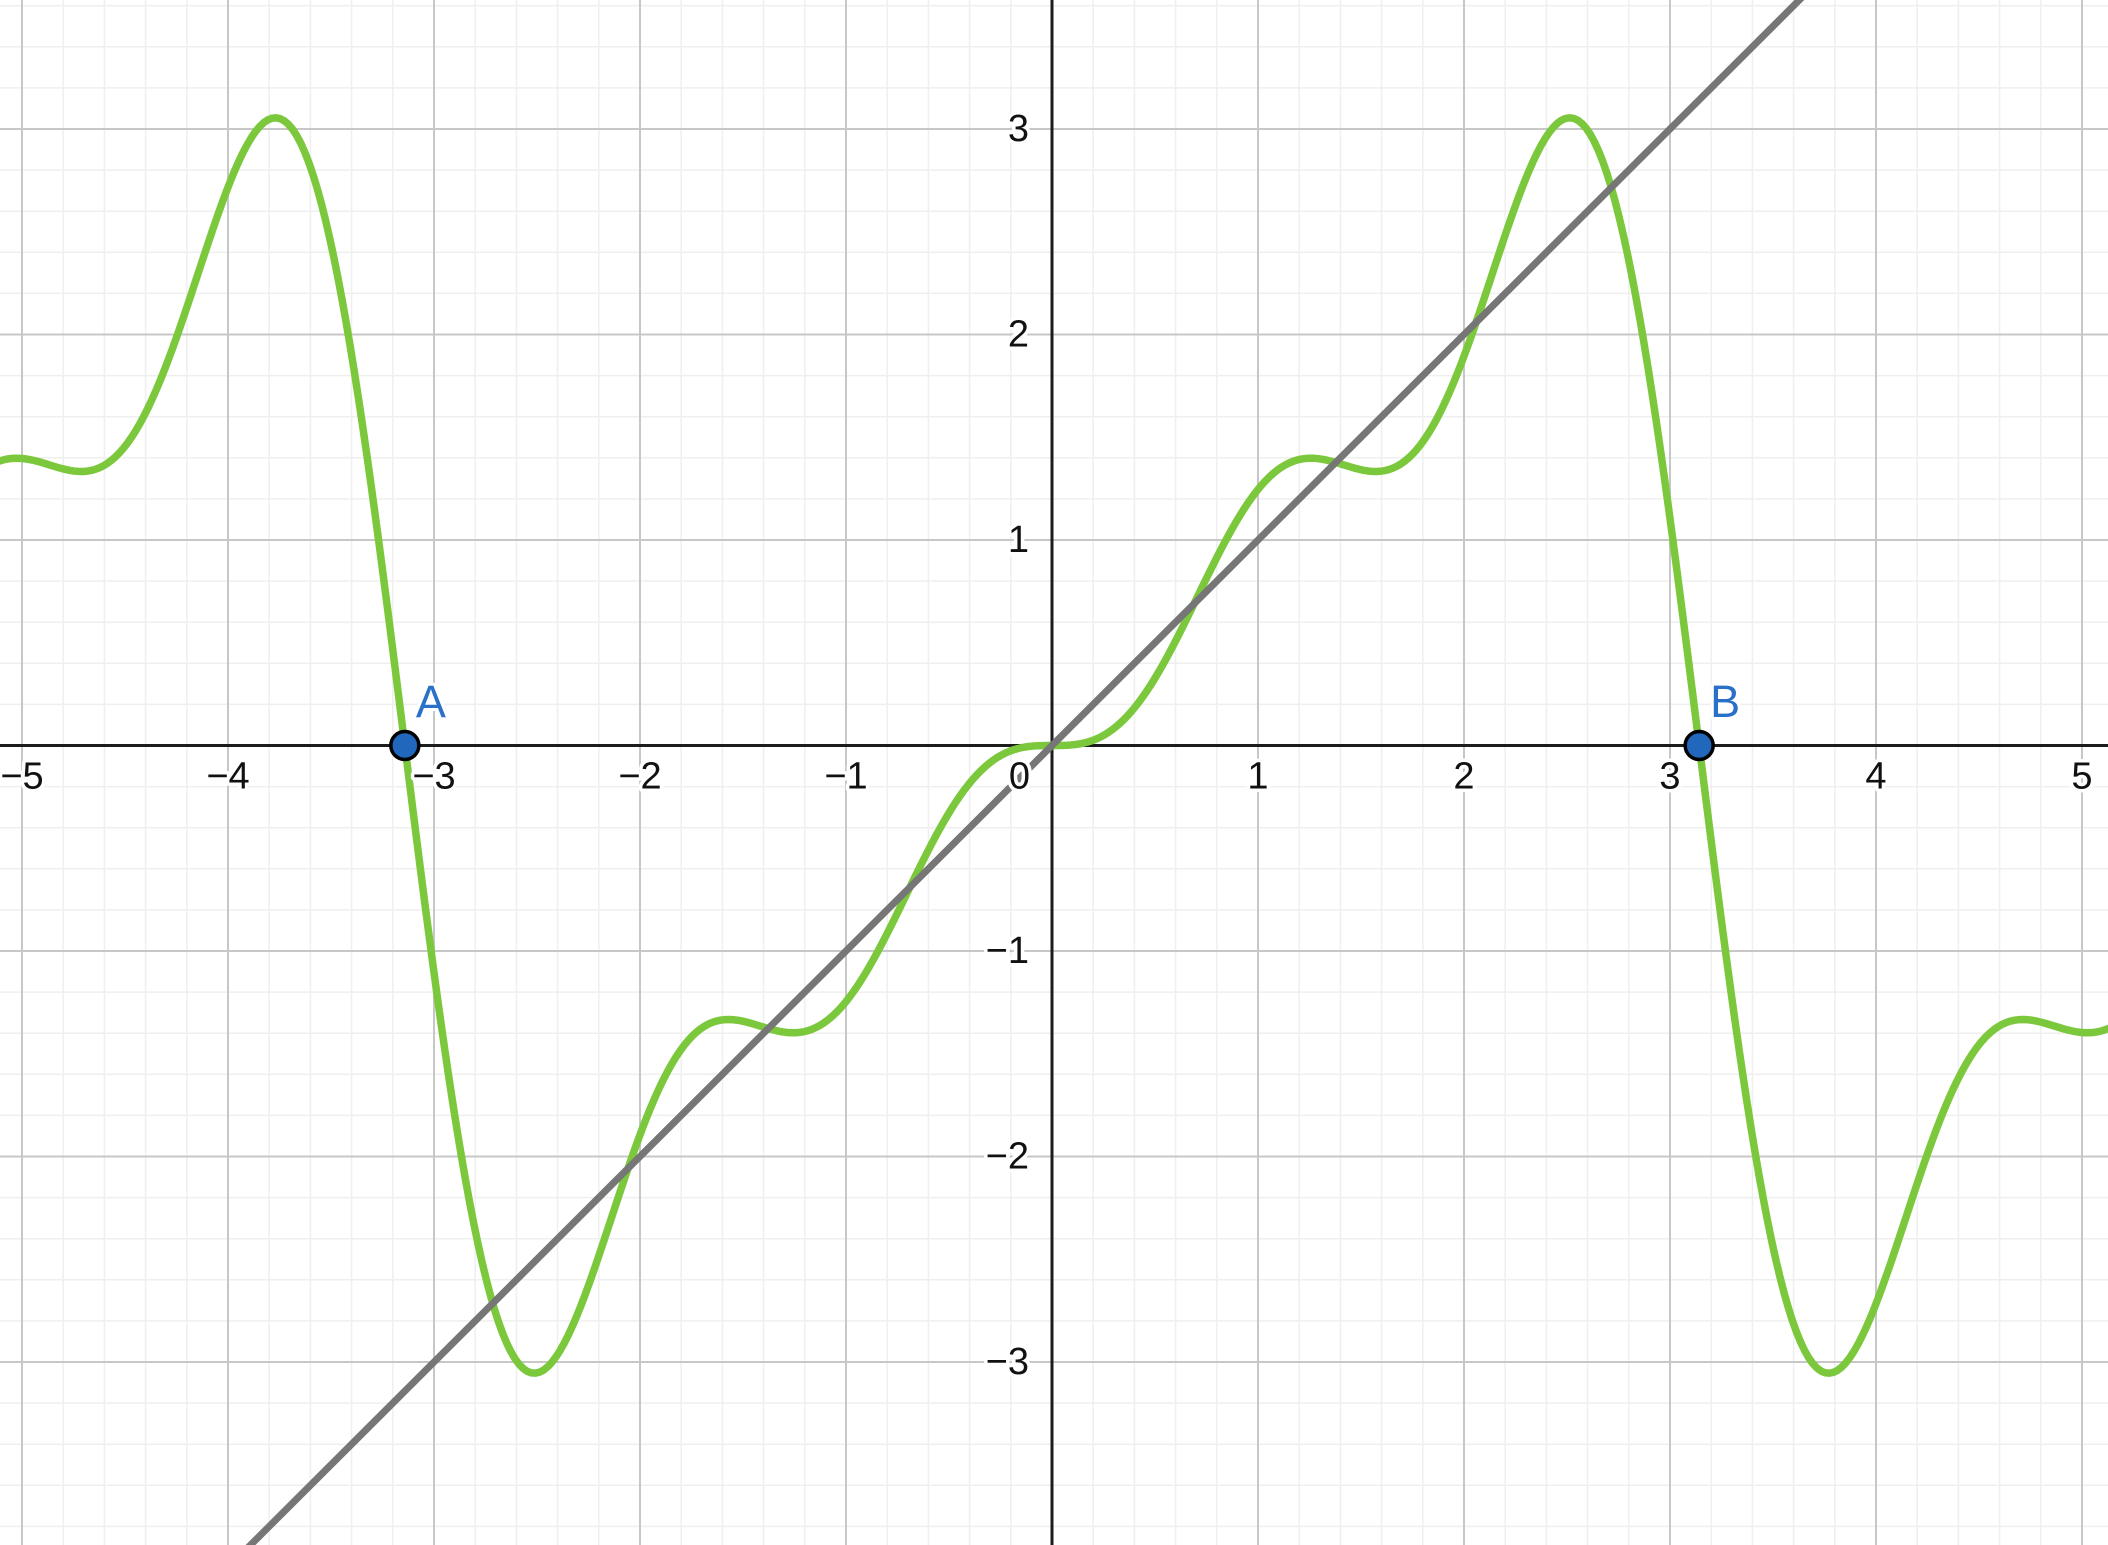 The width and height of the screenshot is (2108, 1545). Describe the element at coordinates (1007, 951) in the screenshot. I see `y-tick-label: −1` at that location.